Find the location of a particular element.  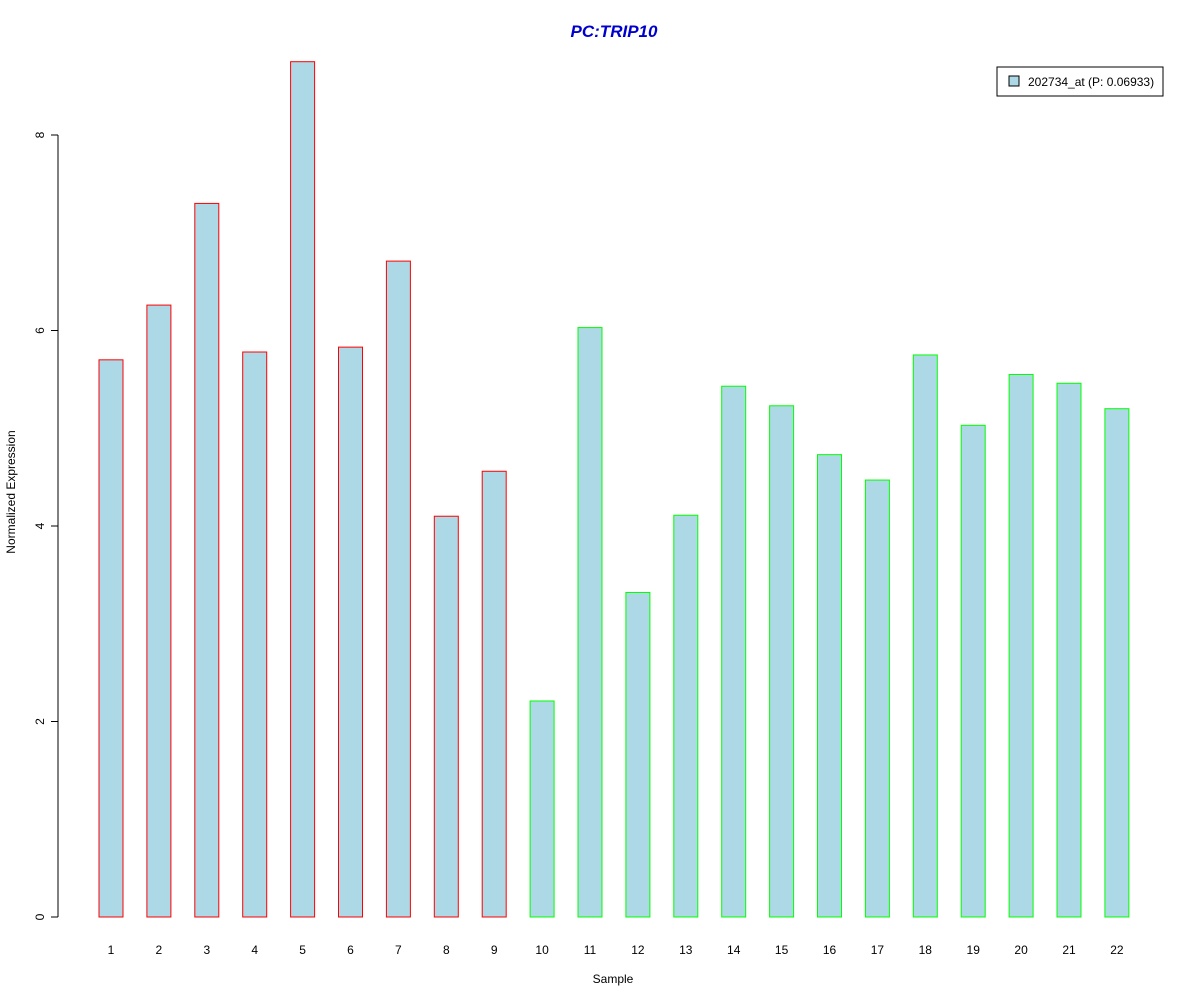

legend-swatch is located at coordinates (1014, 81).